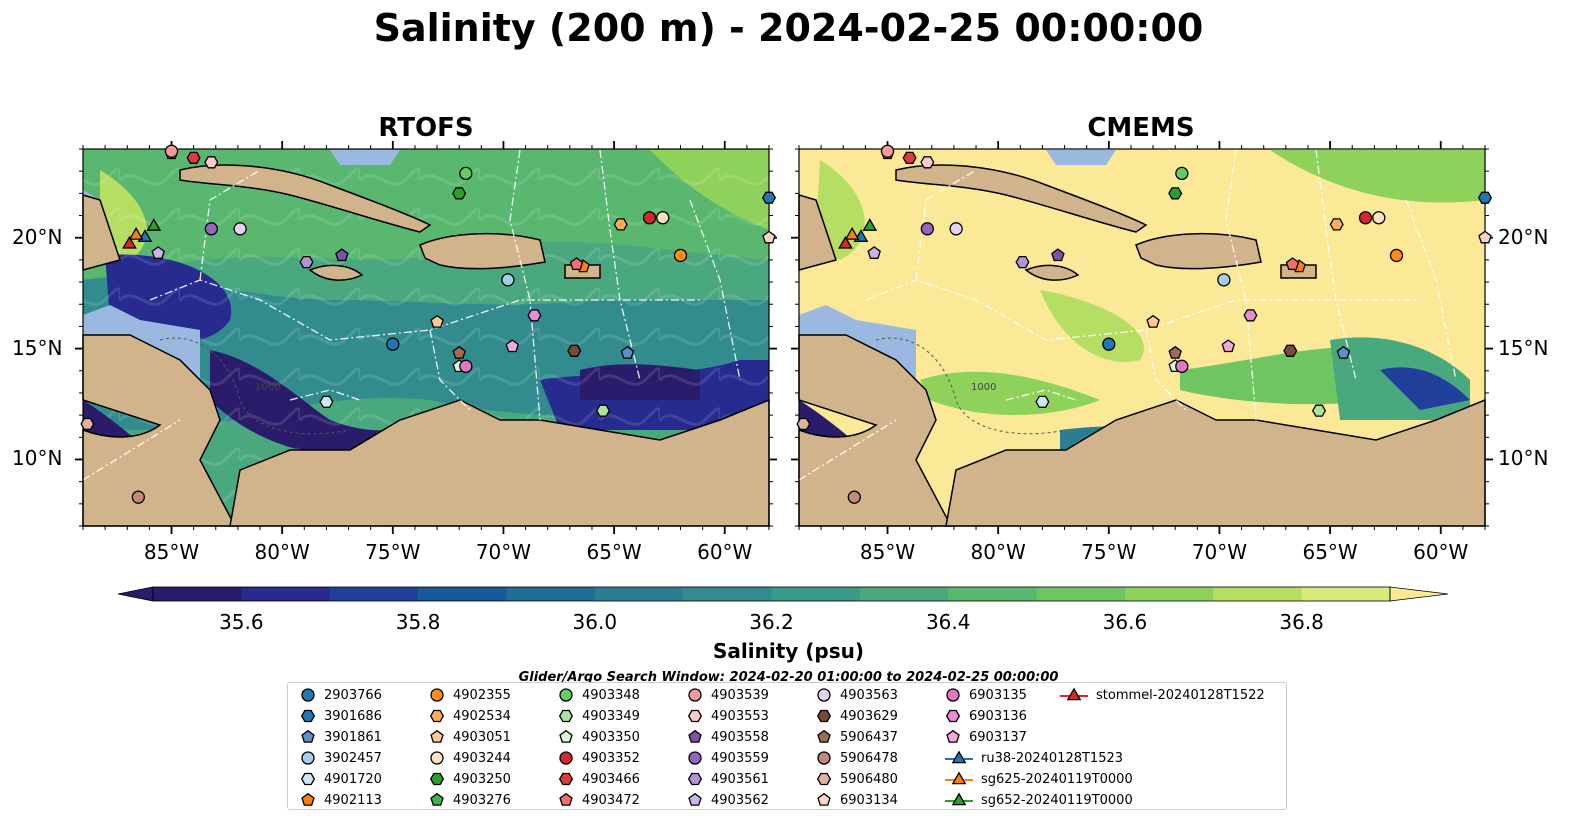  What do you see at coordinates (1523, 347) in the screenshot?
I see `y-tick-label-right: 15°N` at bounding box center [1523, 347].